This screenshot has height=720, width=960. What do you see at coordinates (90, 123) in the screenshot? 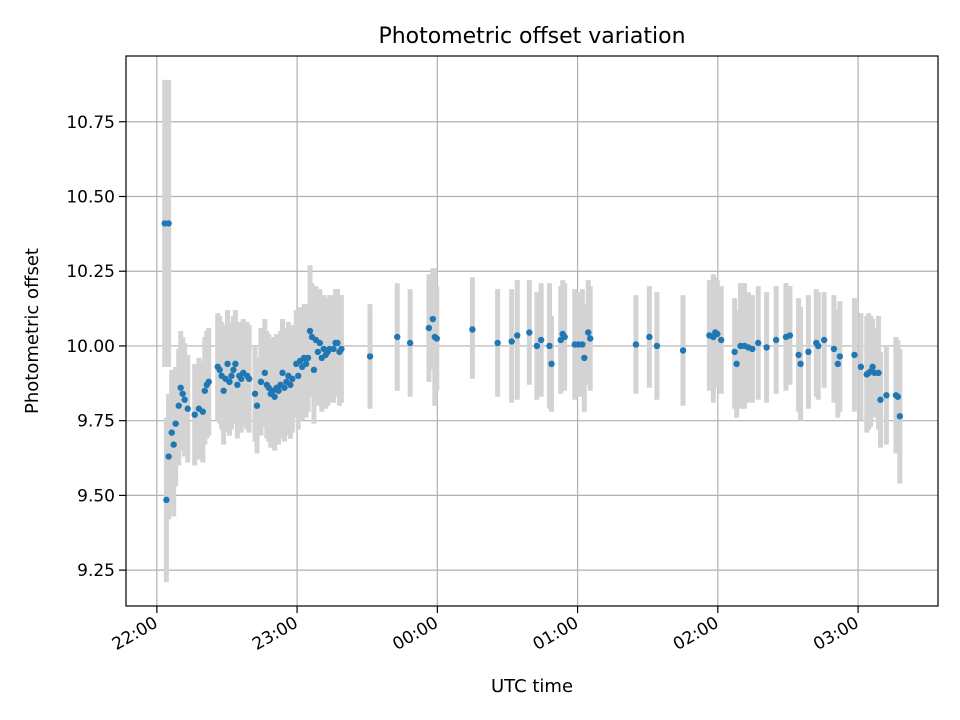
I see `y-tick-label: 10.75` at bounding box center [90, 123].